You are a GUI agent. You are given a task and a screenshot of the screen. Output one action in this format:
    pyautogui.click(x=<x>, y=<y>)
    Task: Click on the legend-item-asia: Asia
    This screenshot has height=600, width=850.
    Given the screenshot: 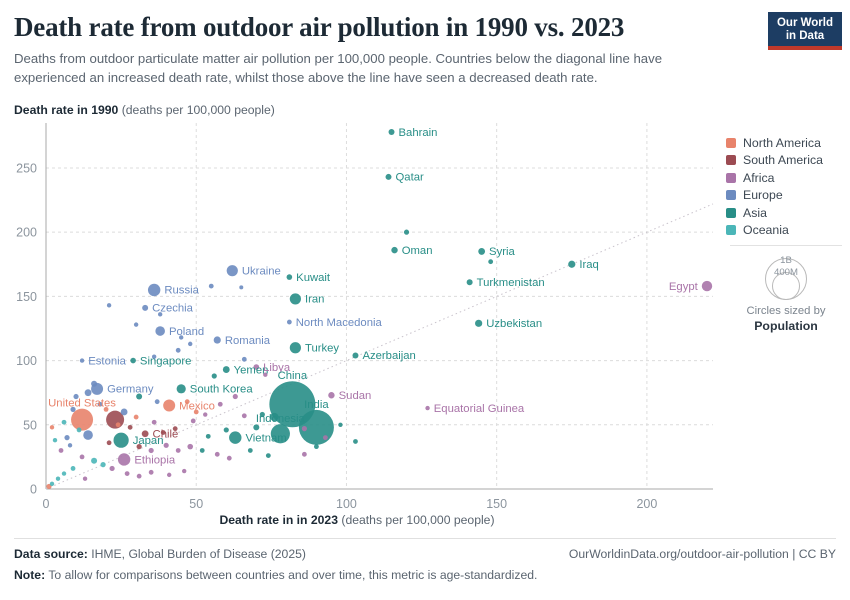 What is the action you would take?
    pyautogui.click(x=786, y=213)
    